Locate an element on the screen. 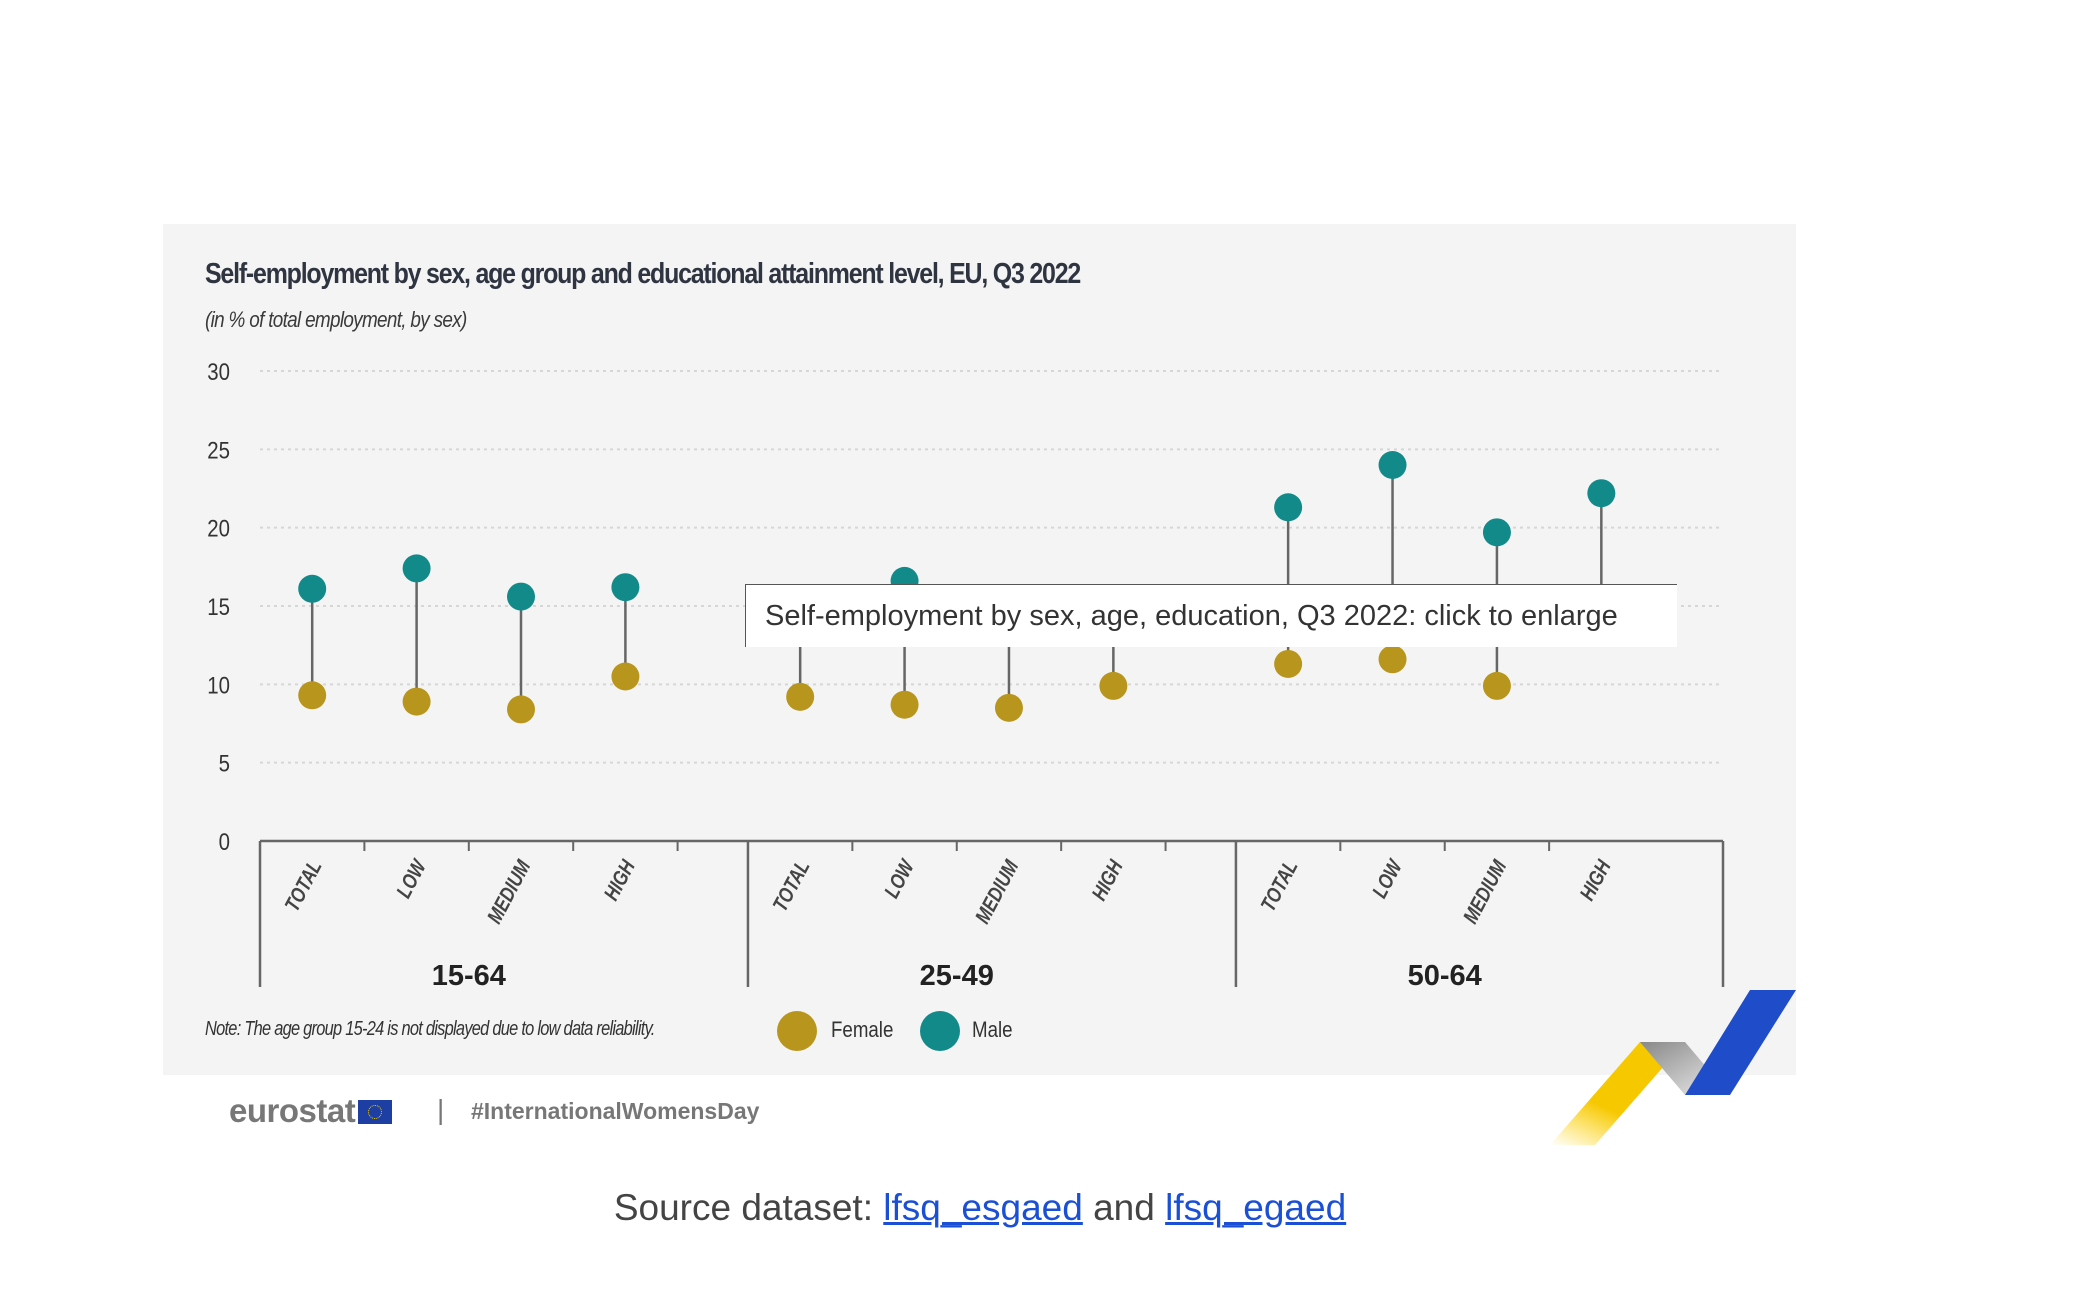  dataset-link-lfsq-esgaed: lfsq_esgaed is located at coordinates (983, 1207).